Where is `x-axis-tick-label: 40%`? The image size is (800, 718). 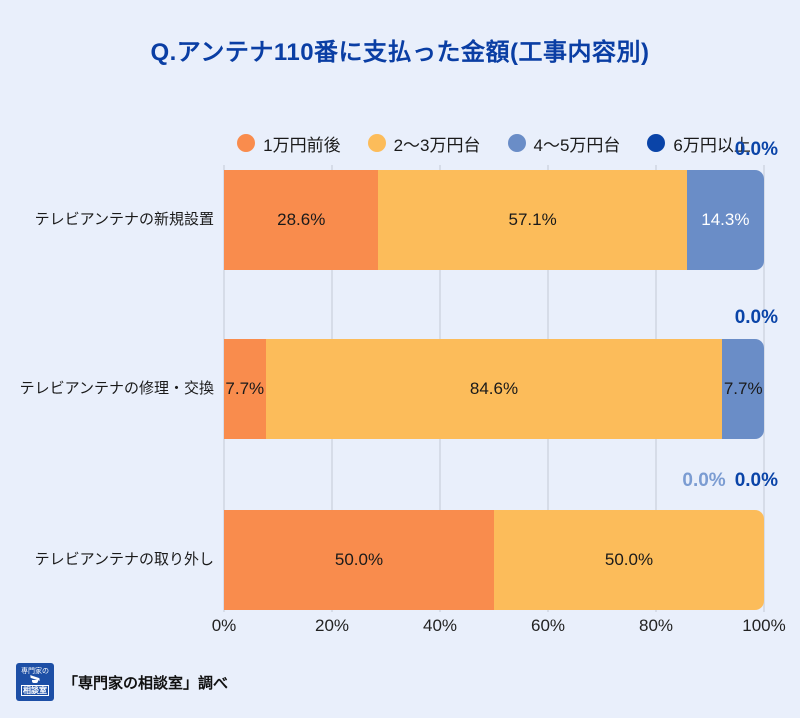
x-axis-tick-label: 40% is located at coordinates (440, 625).